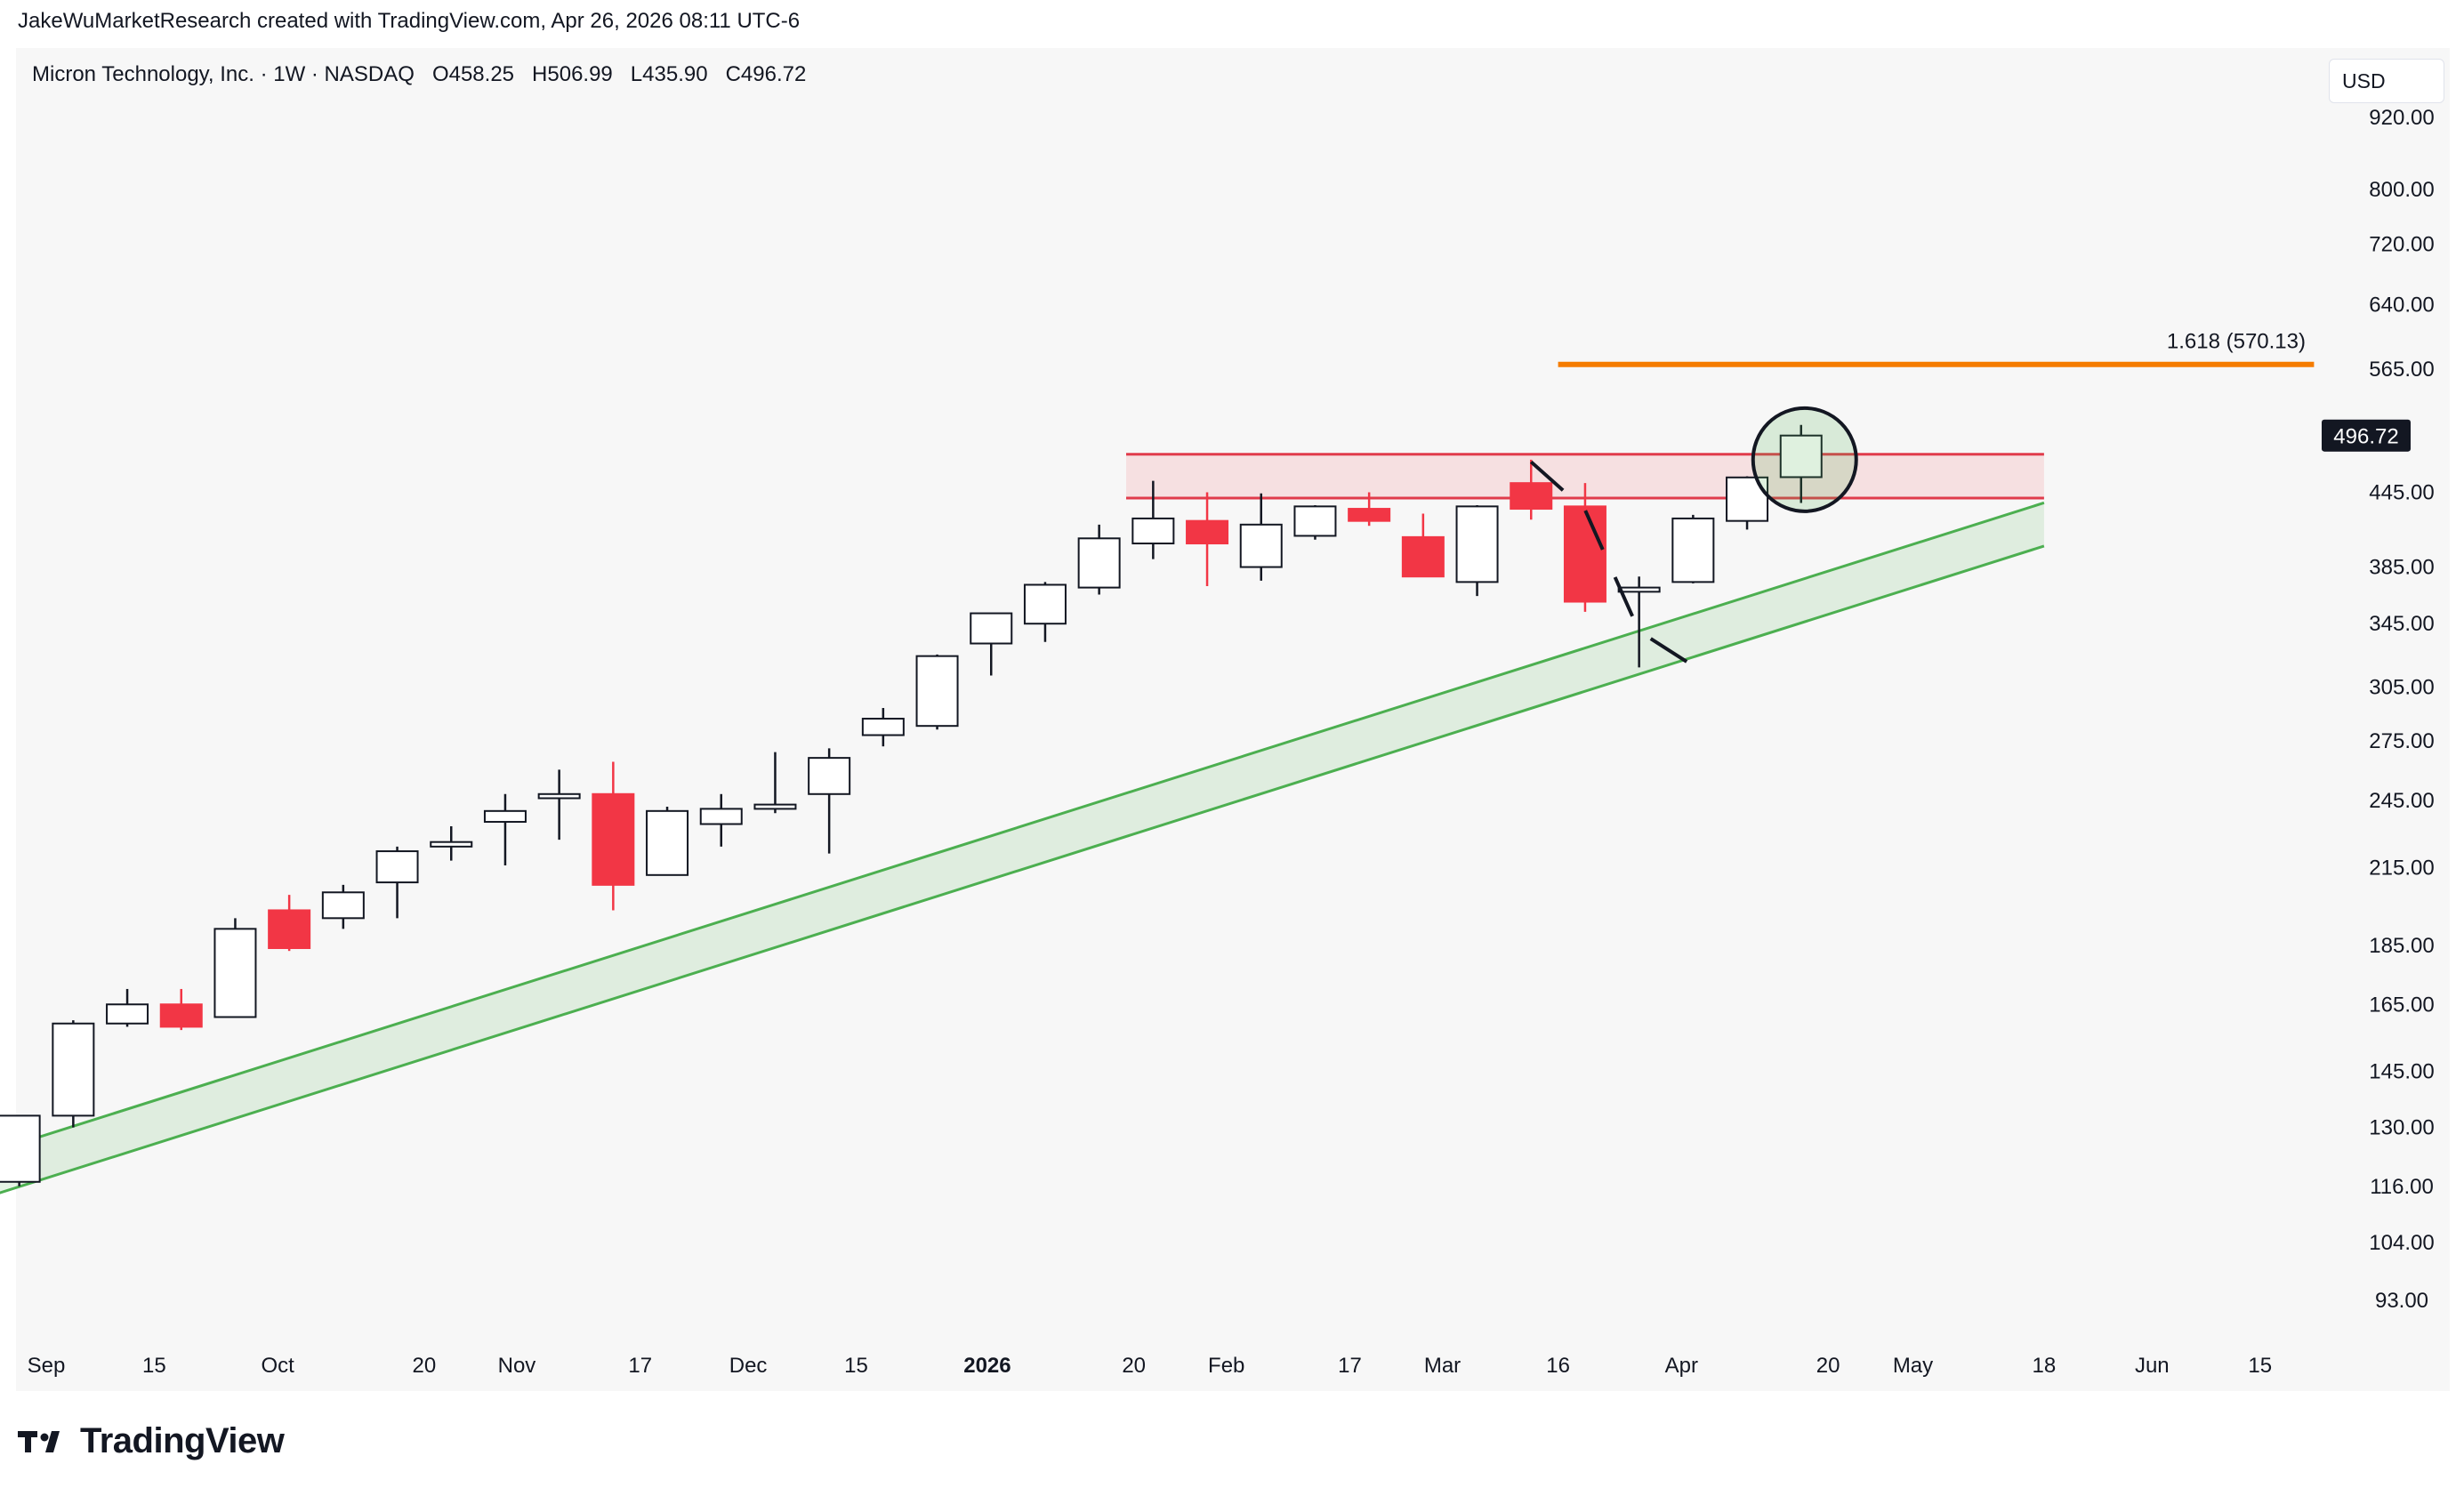 This screenshot has width=2464, height=1496. What do you see at coordinates (733, 74) in the screenshot?
I see `close-label: C` at bounding box center [733, 74].